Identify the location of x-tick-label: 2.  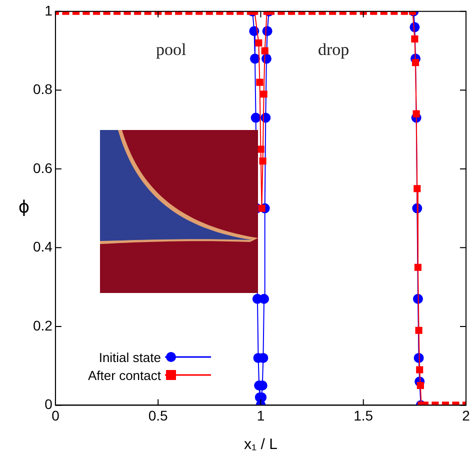
(466, 415).